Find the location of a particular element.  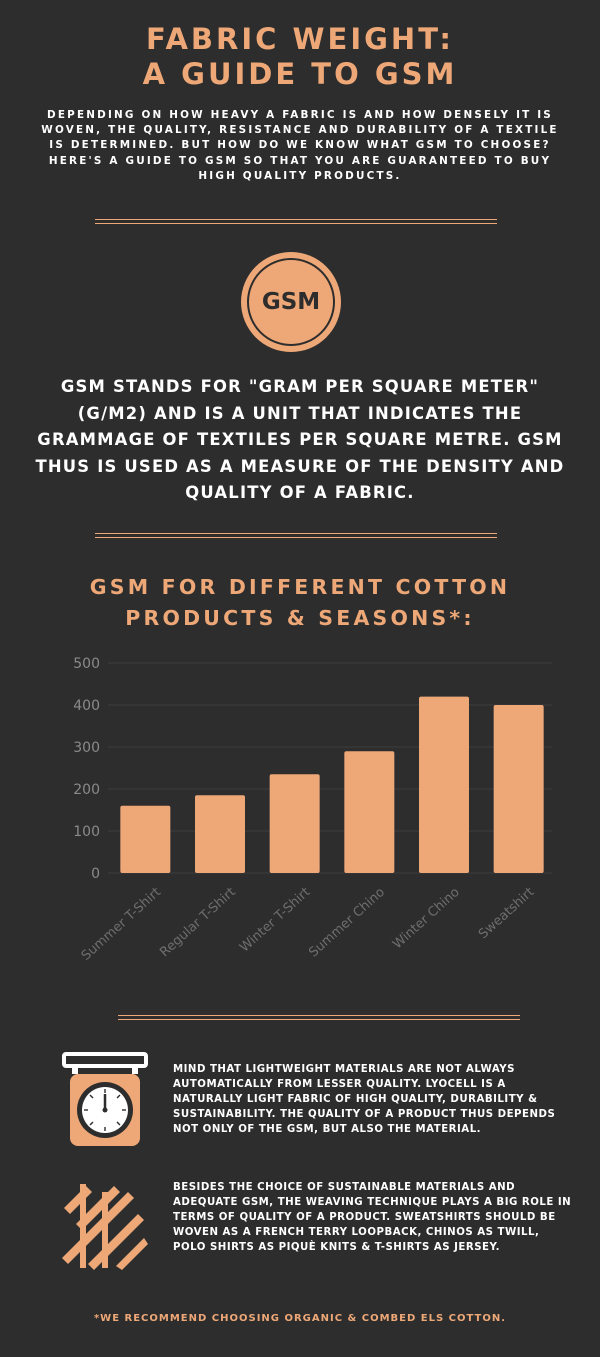

weave-icon is located at coordinates (105, 1227).